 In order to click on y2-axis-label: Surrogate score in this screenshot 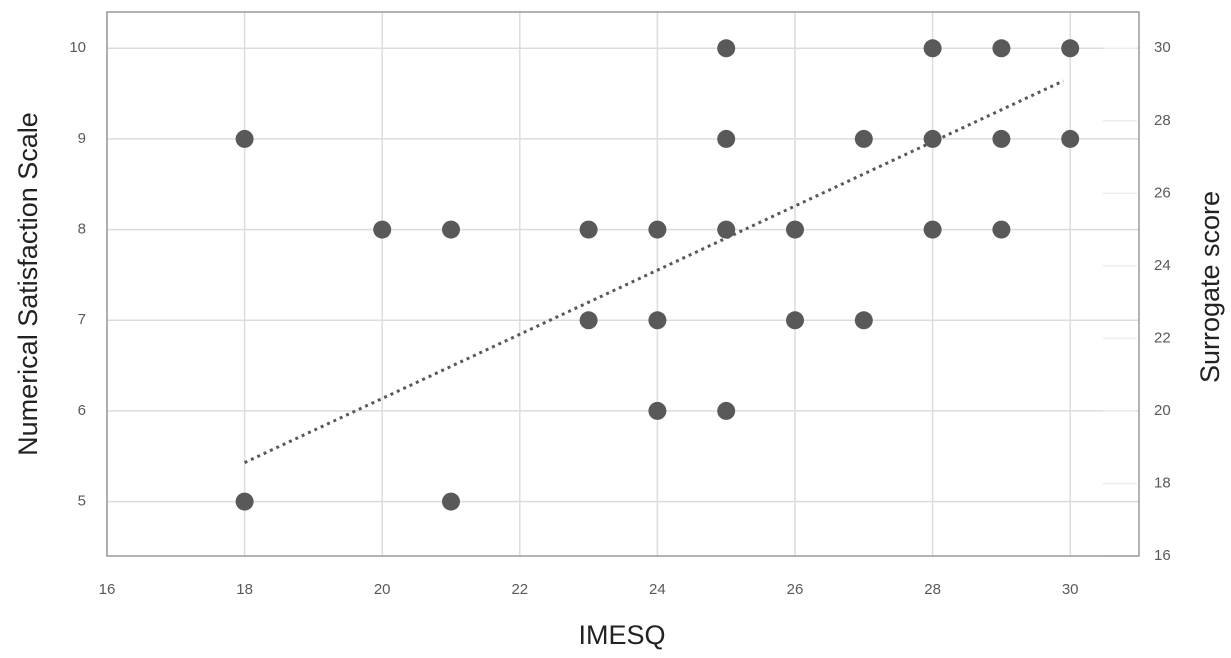, I will do `click(1210, 287)`.